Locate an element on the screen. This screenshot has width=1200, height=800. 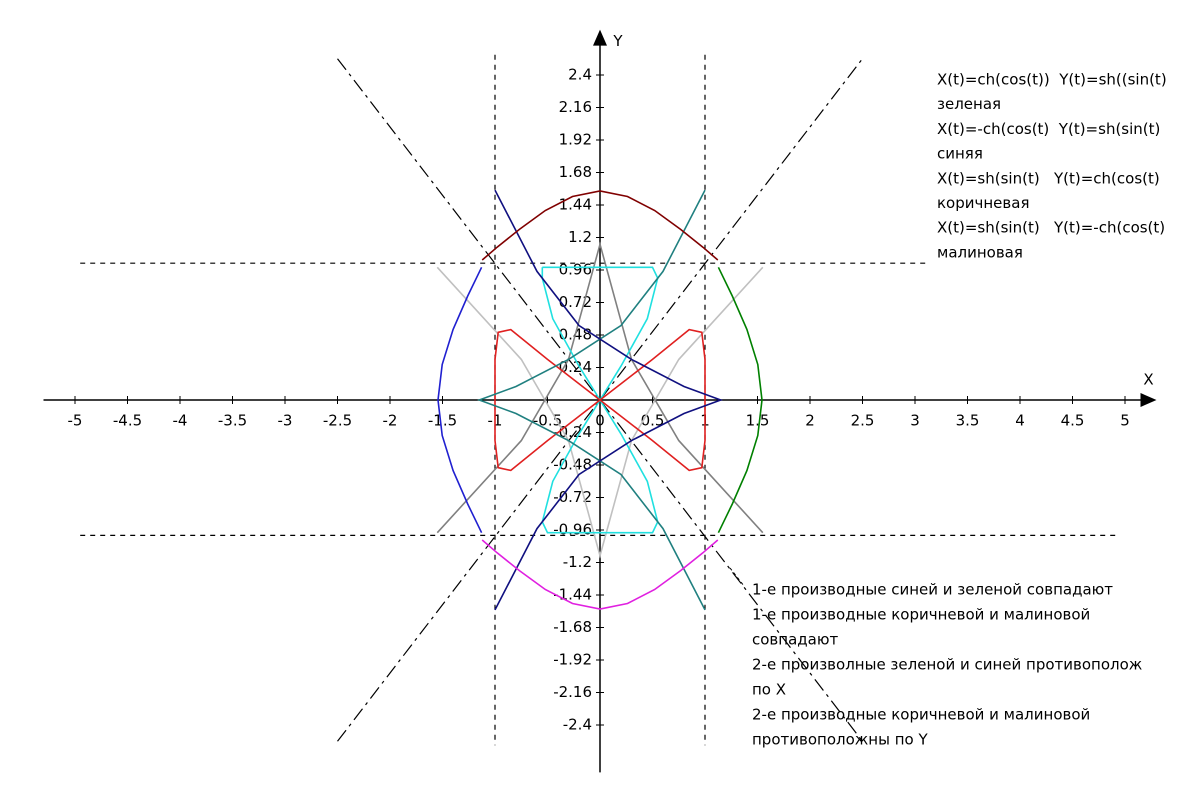
annotation: X(t)=sh(sin(t) Y(t)=ch(cos(t) is located at coordinates (1048, 178).